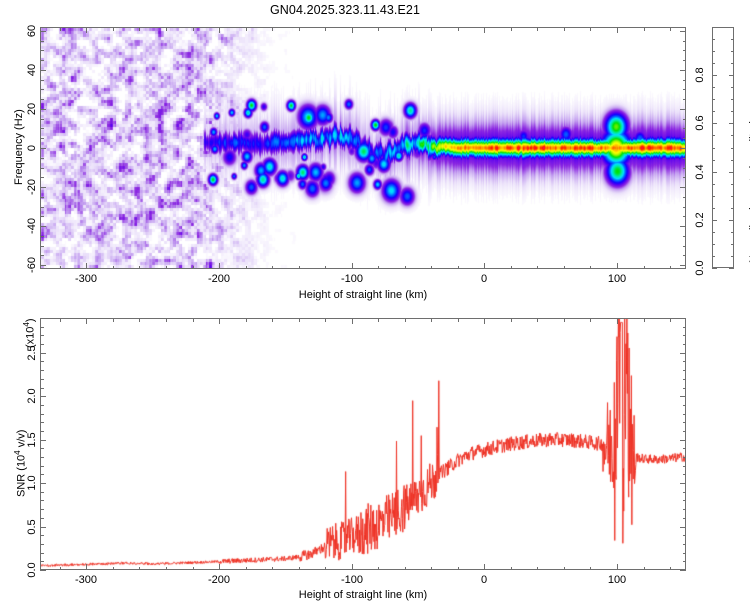 Image resolution: width=750 pixels, height=601 pixels. Describe the element at coordinates (32, 396) in the screenshot. I see `y-tick-label: 2.0` at that location.